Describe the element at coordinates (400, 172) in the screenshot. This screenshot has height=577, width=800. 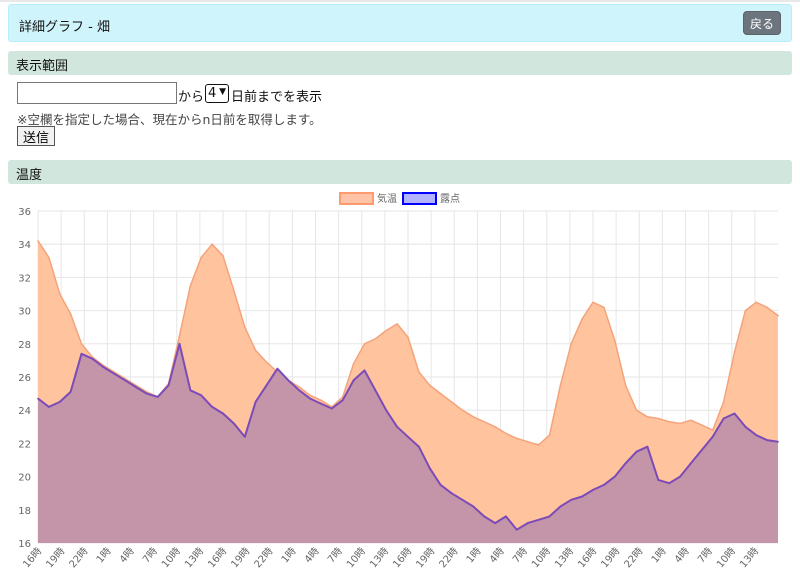
I see `temperature-section-header: 温度` at that location.